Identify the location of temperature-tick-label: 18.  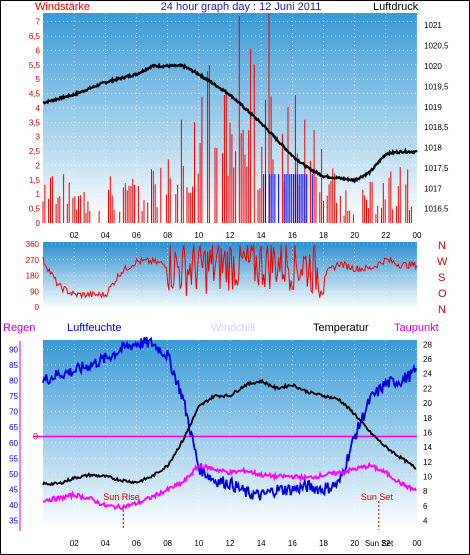
(427, 418).